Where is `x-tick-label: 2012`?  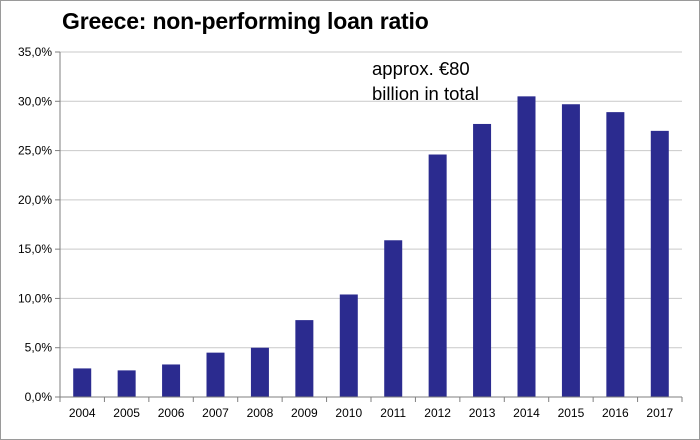
x-tick-label: 2012 is located at coordinates (437, 413).